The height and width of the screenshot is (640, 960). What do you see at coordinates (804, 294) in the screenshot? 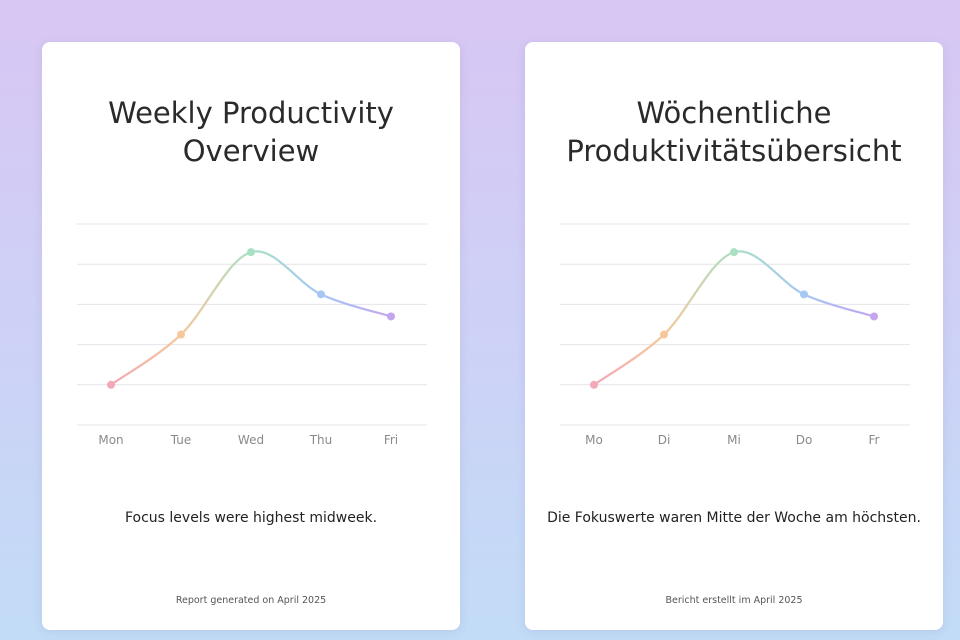
I see `data-point-do` at bounding box center [804, 294].